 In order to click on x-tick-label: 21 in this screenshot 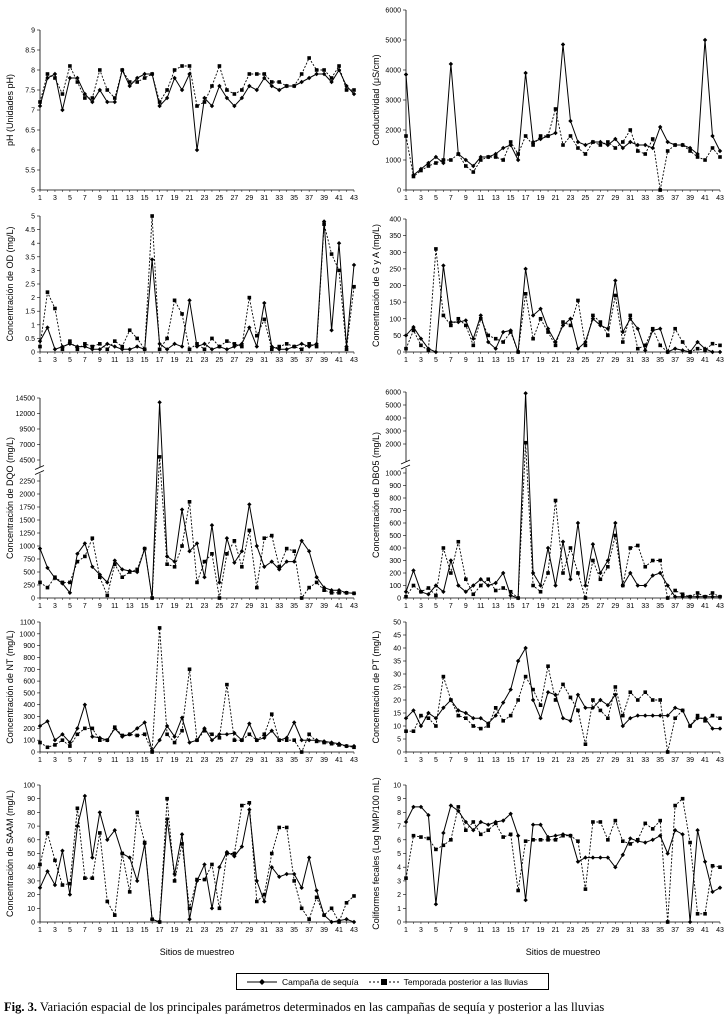, I will do `click(556, 760)`.